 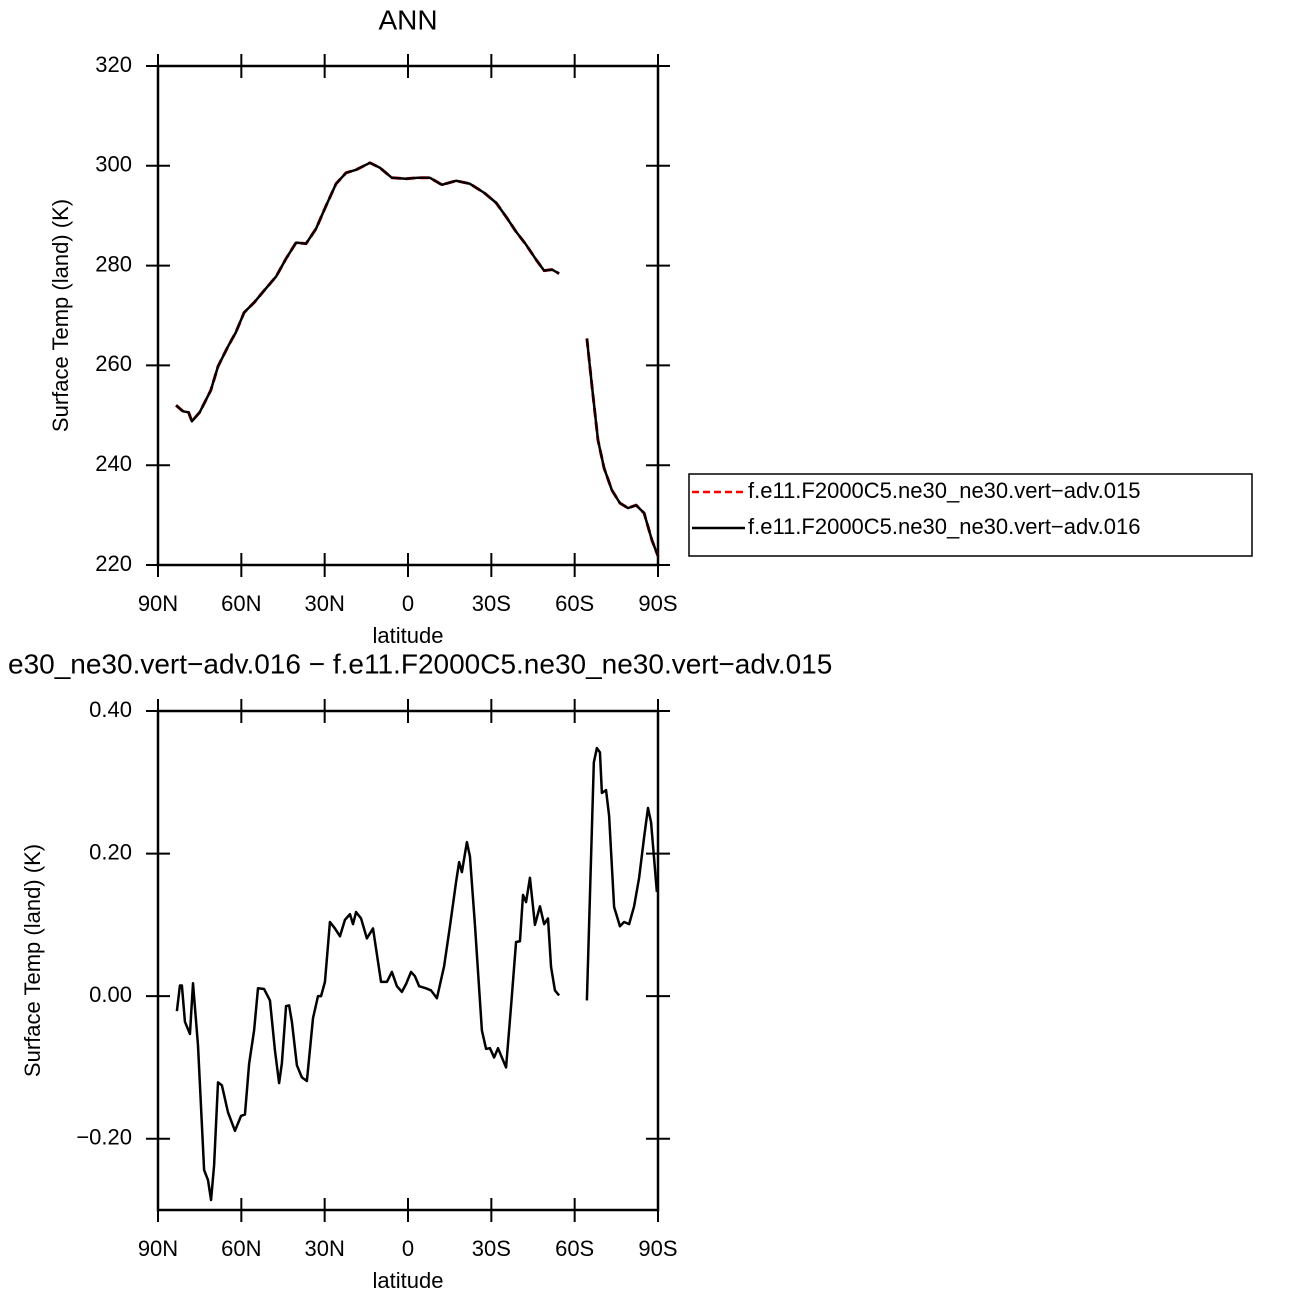 I want to click on y-tick-label: 260, so click(x=113, y=363).